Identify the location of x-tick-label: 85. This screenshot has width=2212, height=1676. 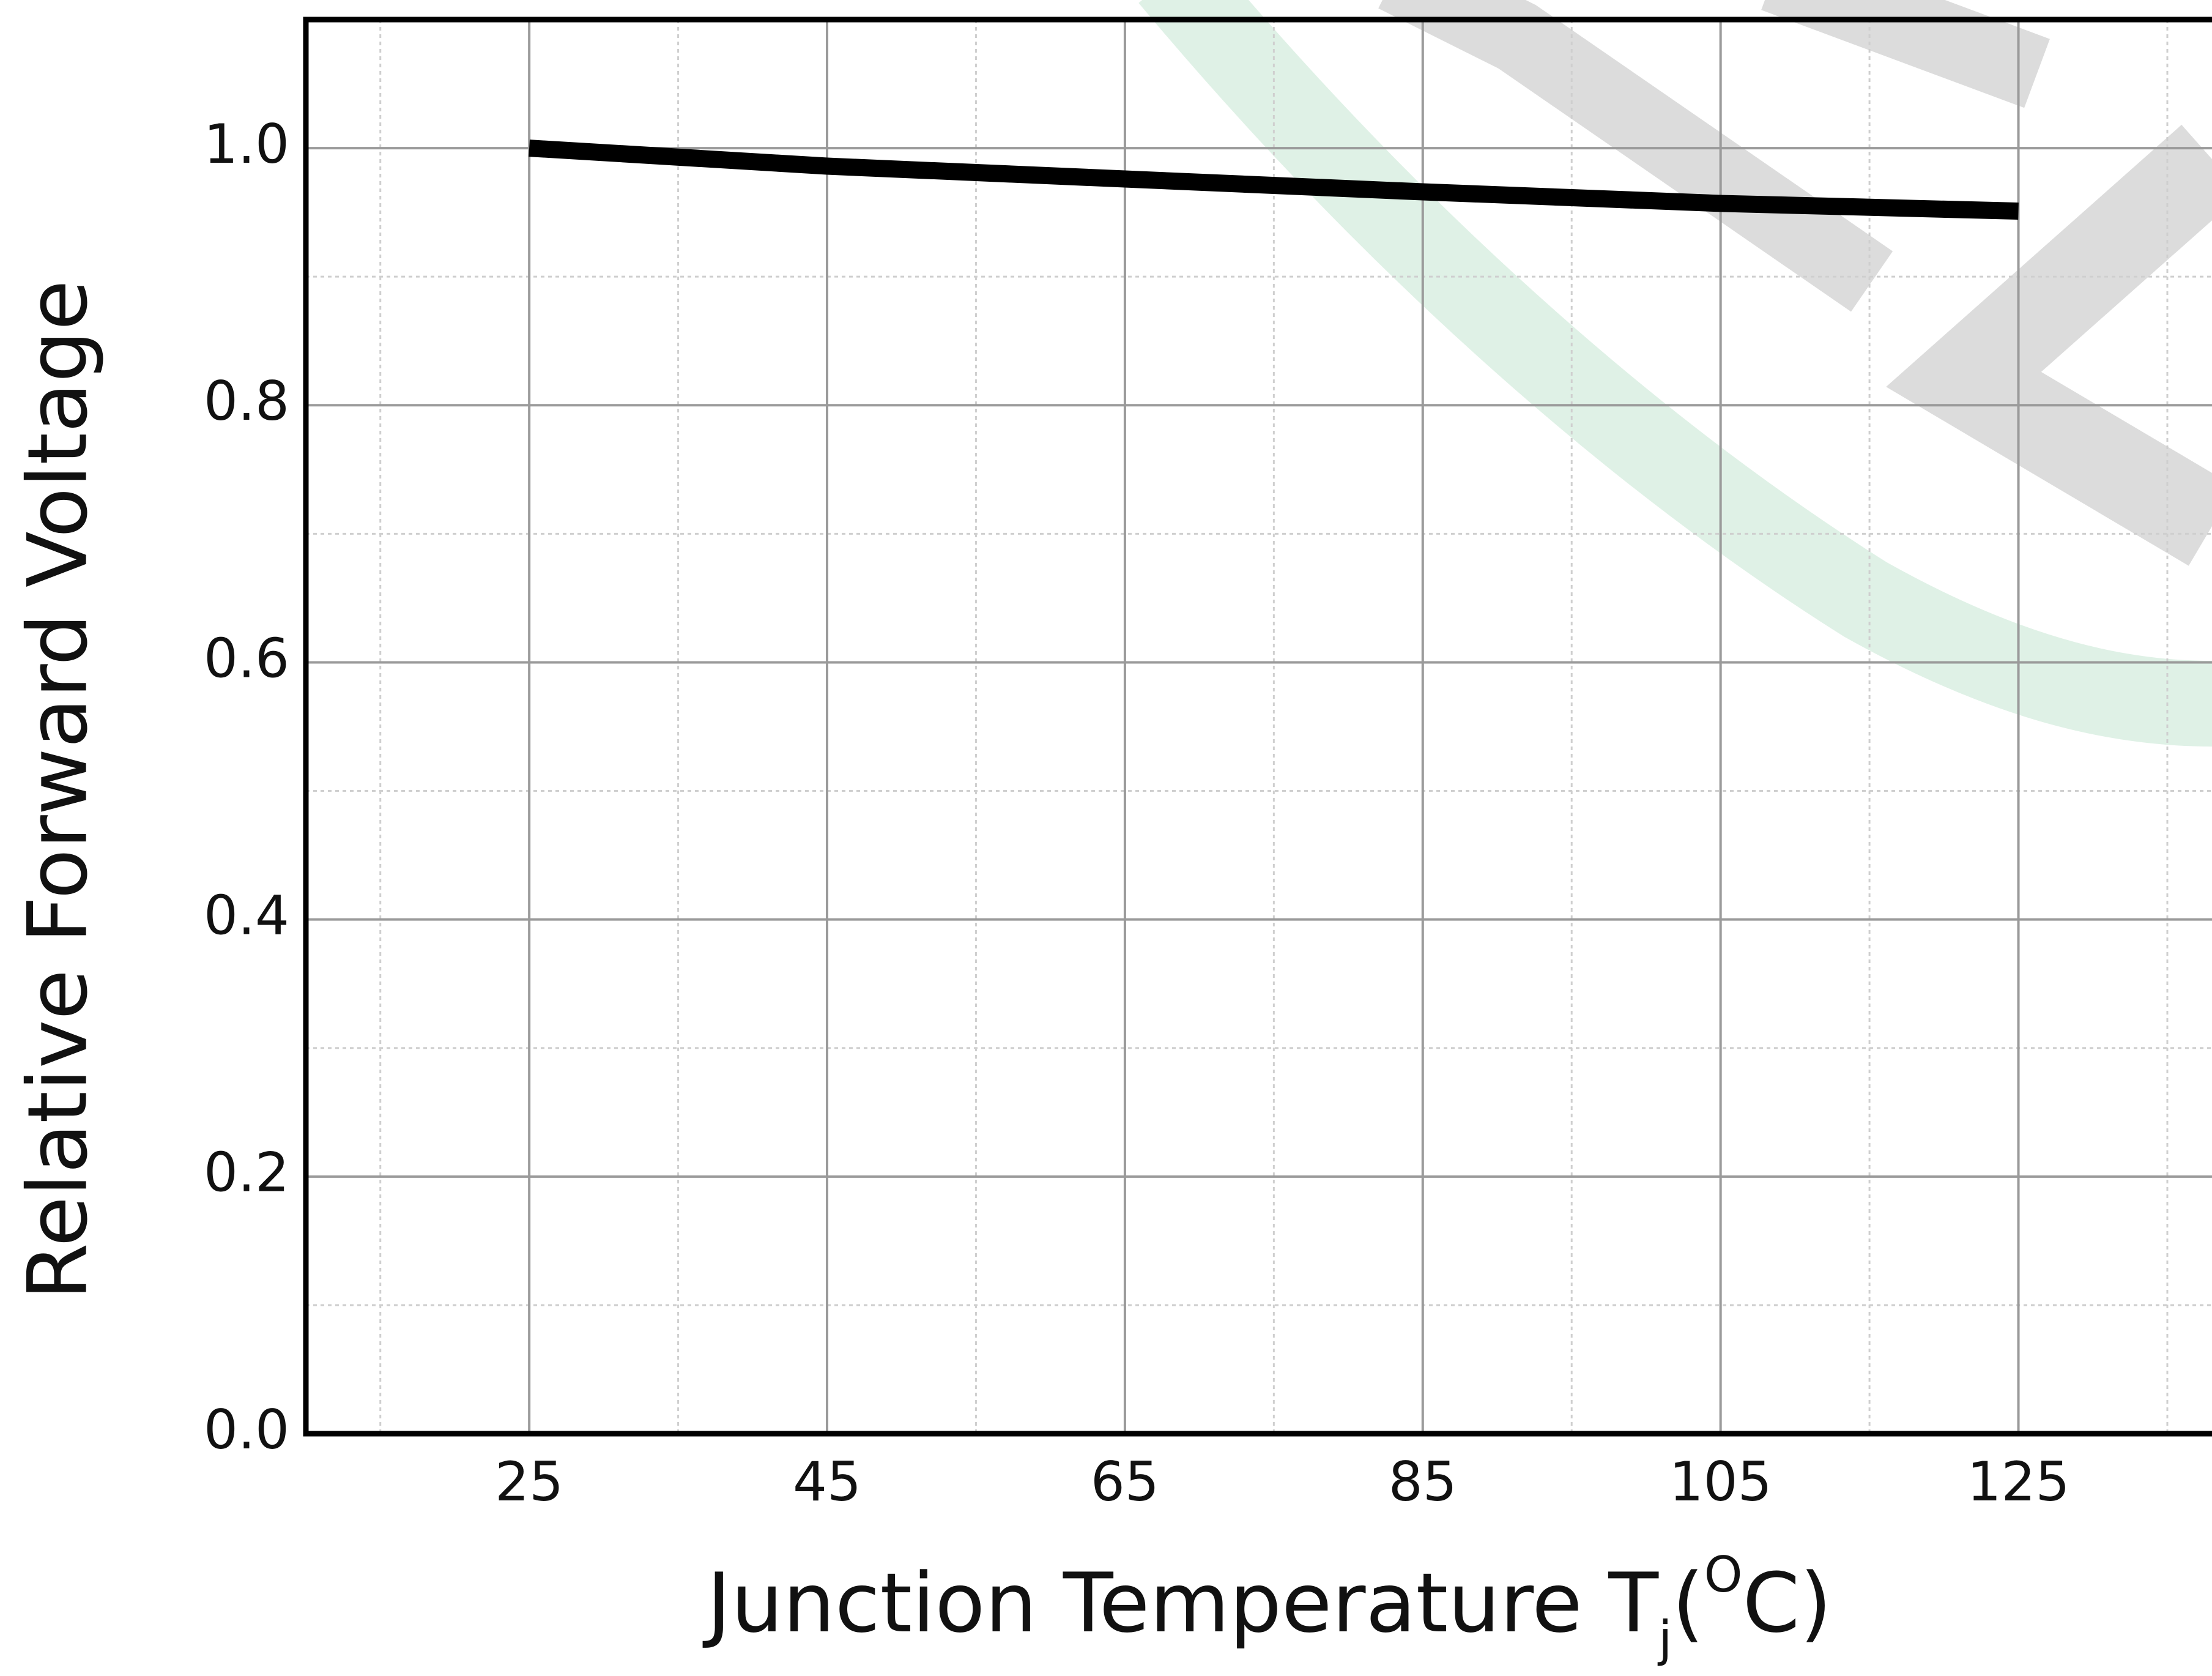
(1423, 1482).